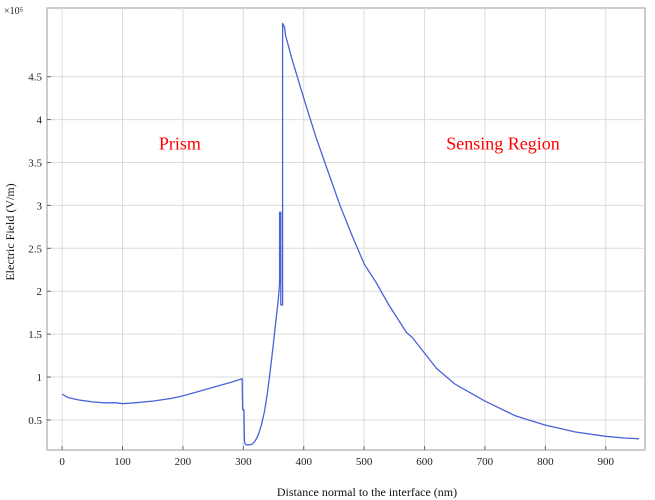  I want to click on annotation-group: Prism Sensing Region, so click(359, 144).